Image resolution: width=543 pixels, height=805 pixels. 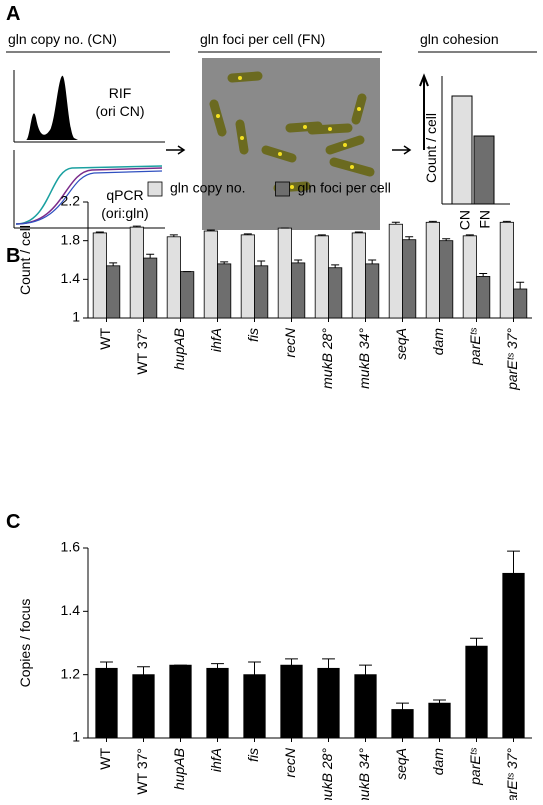 I want to click on heading: gln cohesion, so click(x=459, y=39).